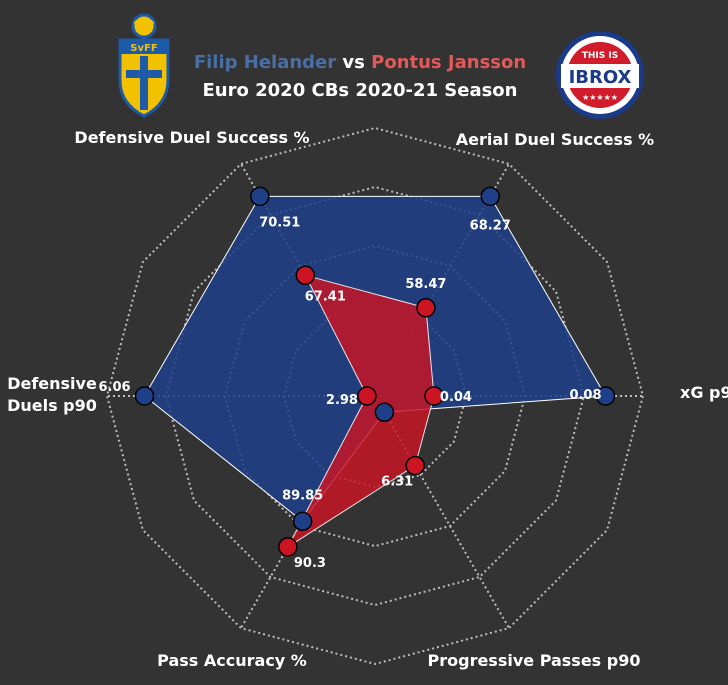 Image resolution: width=728 pixels, height=685 pixels. What do you see at coordinates (191, 137) in the screenshot?
I see `axis-label-1: Defensive Duel Success %` at bounding box center [191, 137].